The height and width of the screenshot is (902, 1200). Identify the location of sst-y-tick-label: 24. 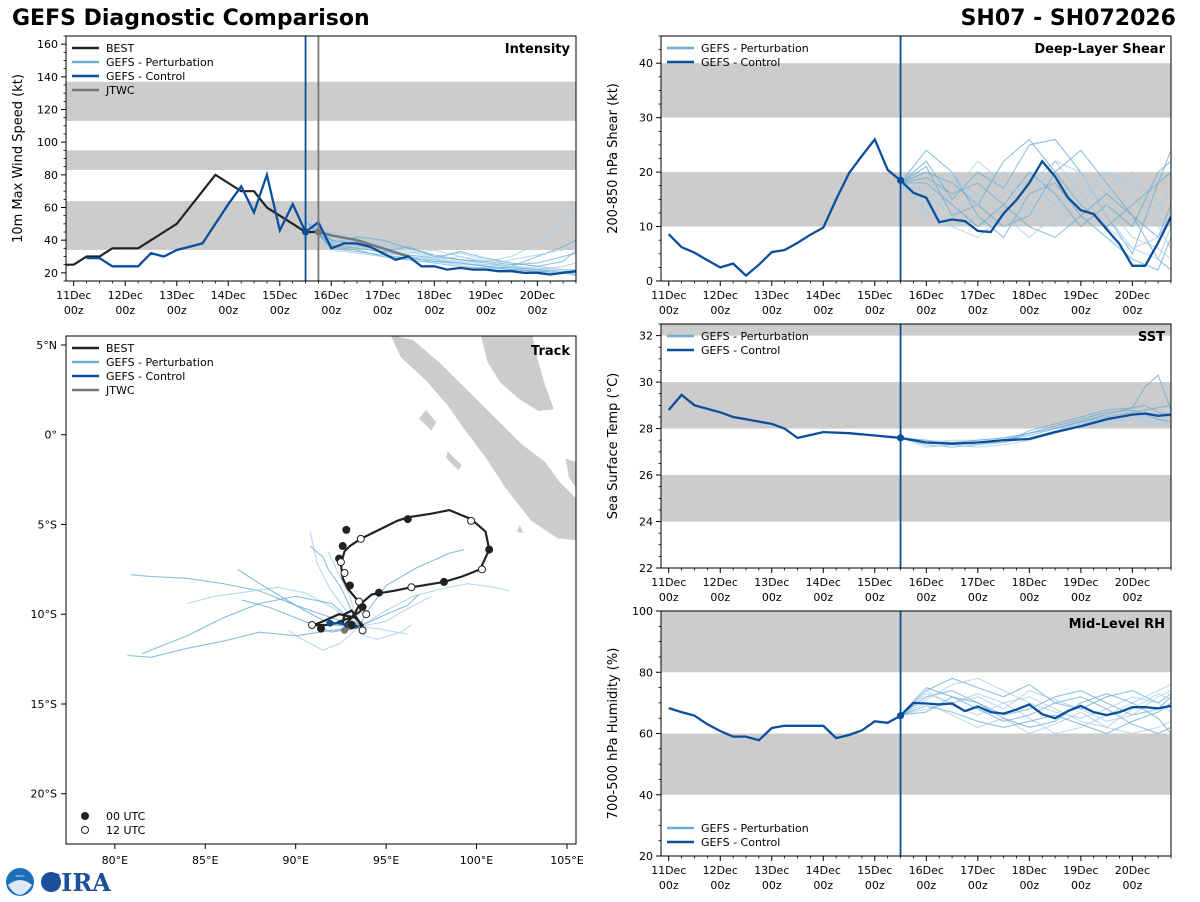
(646, 522).